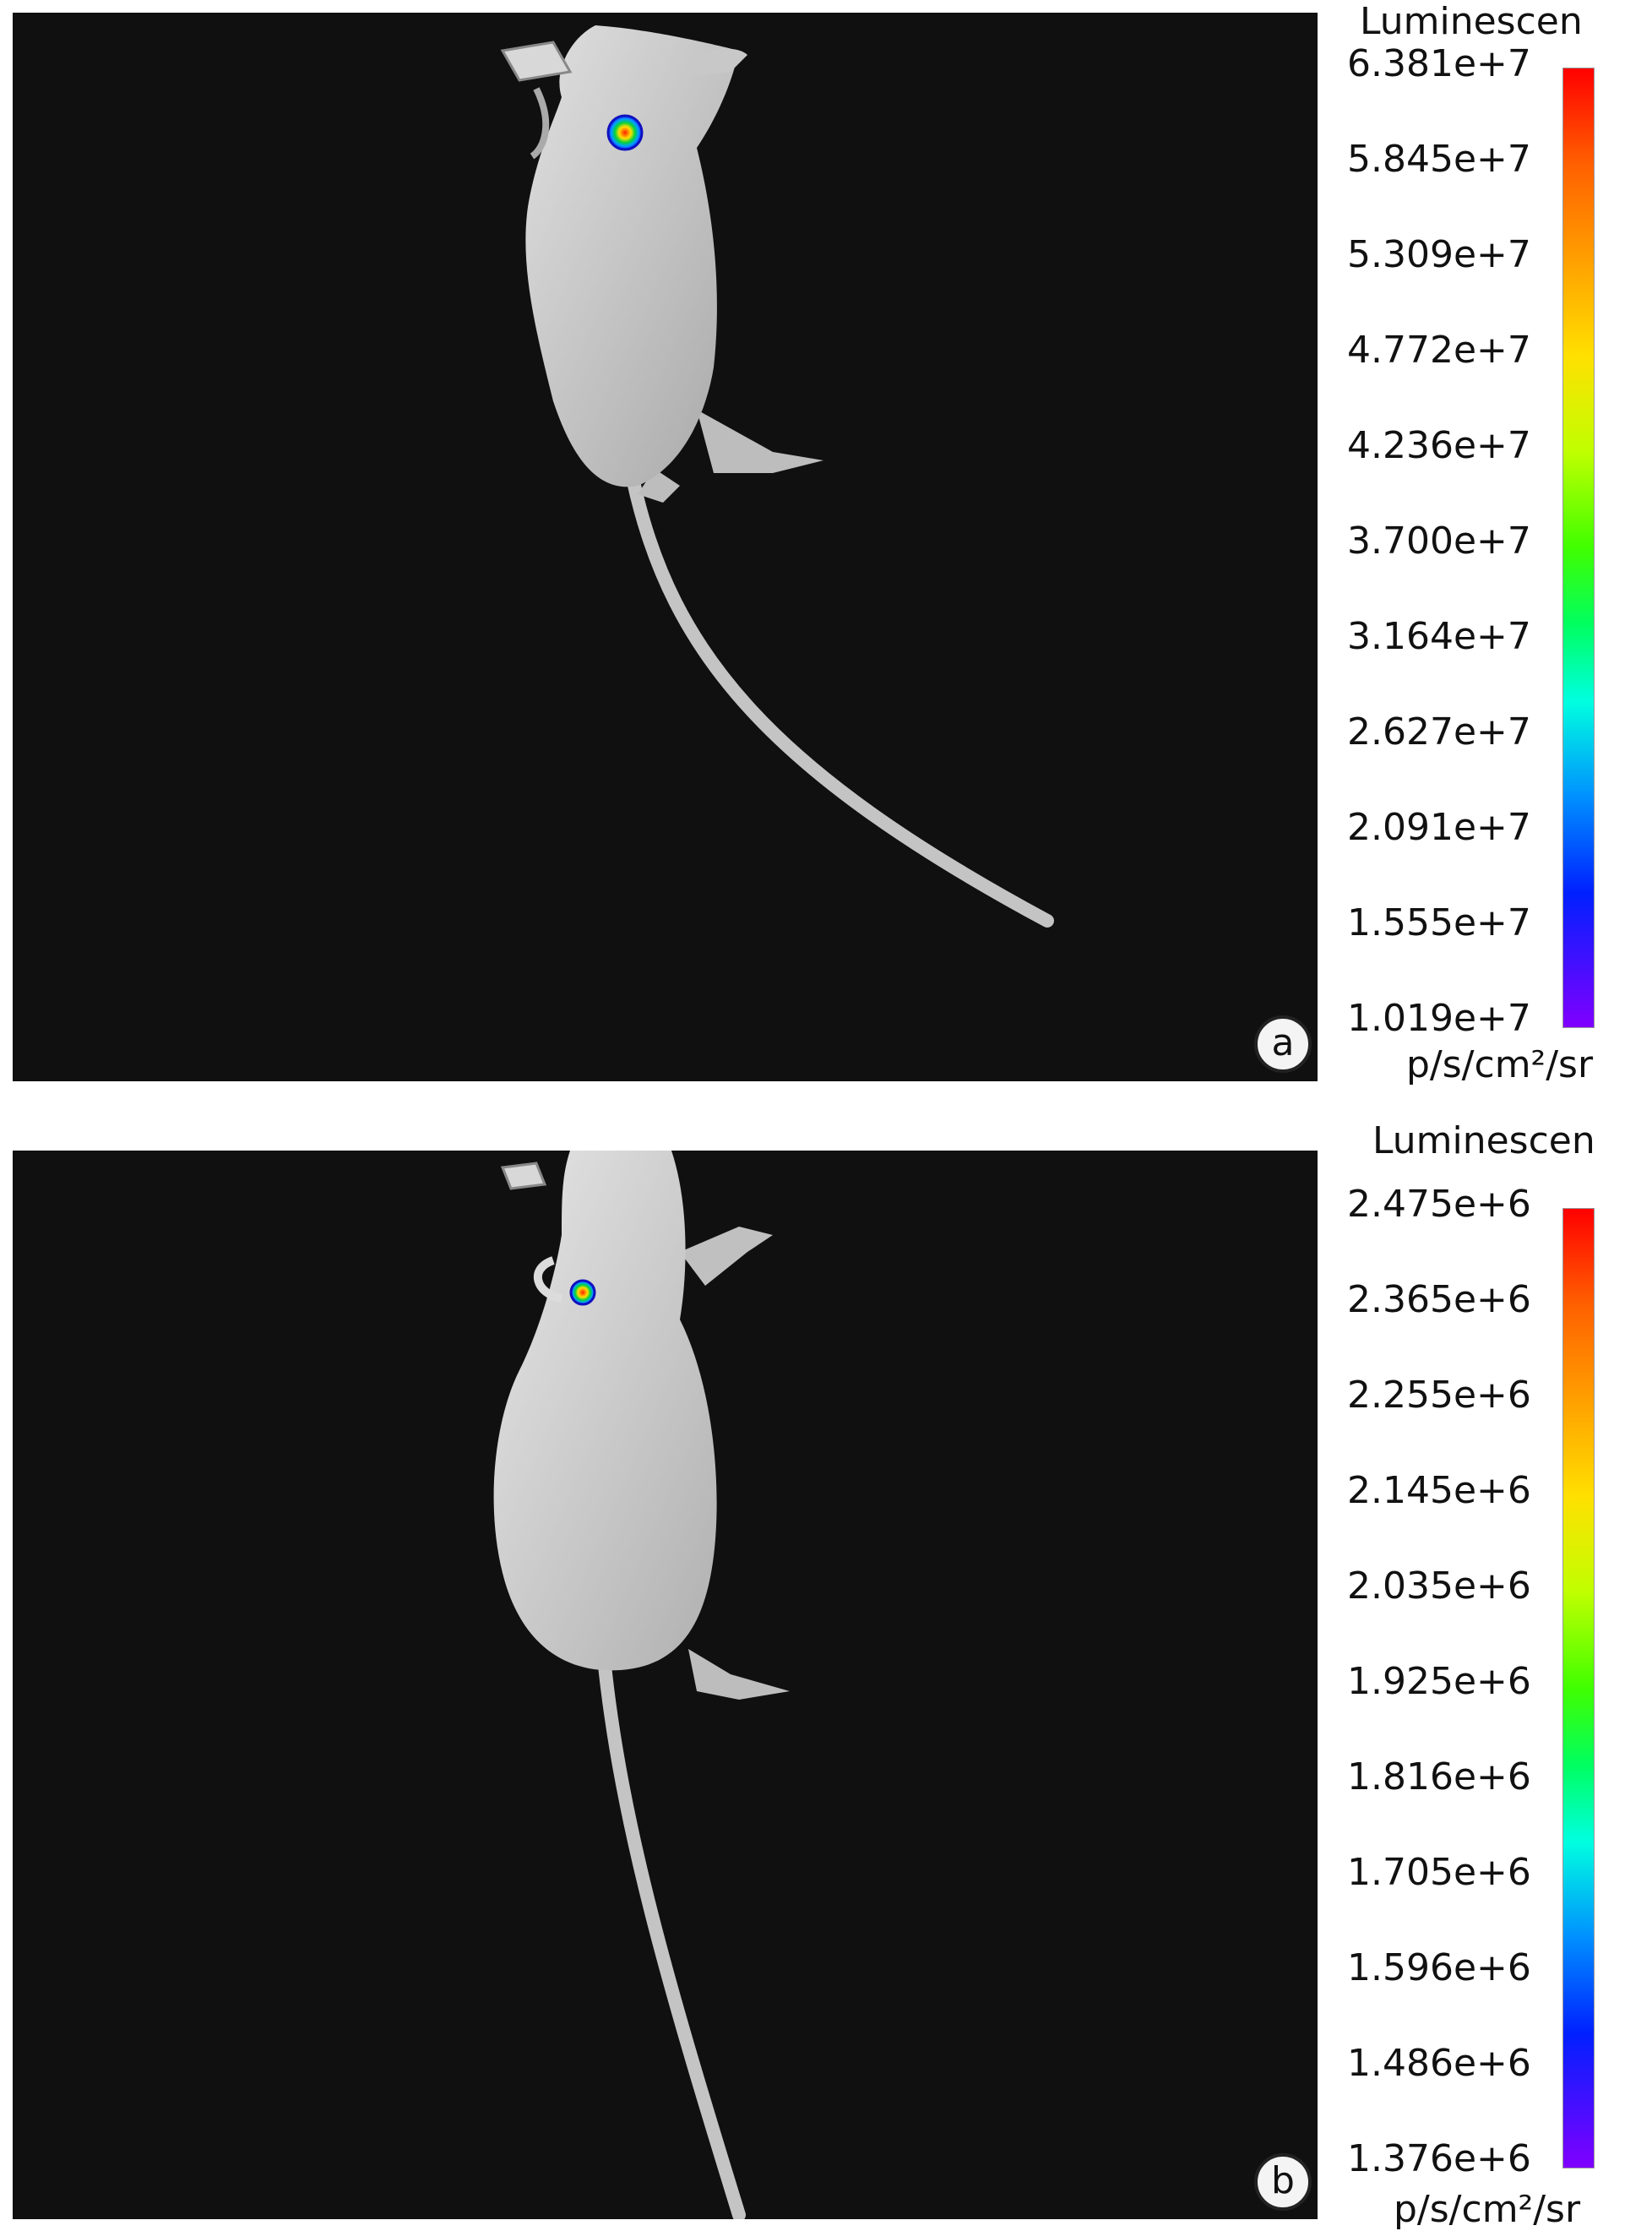 This screenshot has height=2231, width=1652. What do you see at coordinates (1439, 1873) in the screenshot?
I see `scale-tick-label: 1.705e+6` at bounding box center [1439, 1873].